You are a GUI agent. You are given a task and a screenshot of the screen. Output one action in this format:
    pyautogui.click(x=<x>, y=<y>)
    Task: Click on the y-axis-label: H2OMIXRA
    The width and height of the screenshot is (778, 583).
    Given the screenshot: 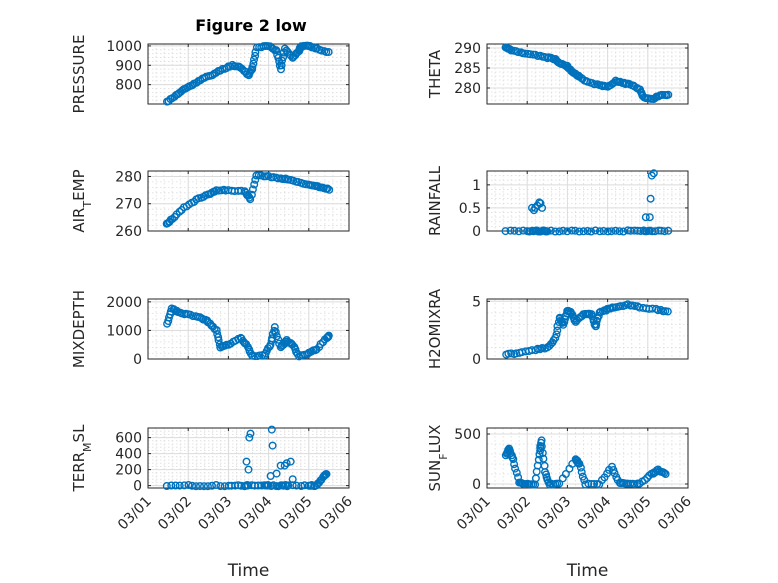 What is the action you would take?
    pyautogui.click(x=435, y=328)
    